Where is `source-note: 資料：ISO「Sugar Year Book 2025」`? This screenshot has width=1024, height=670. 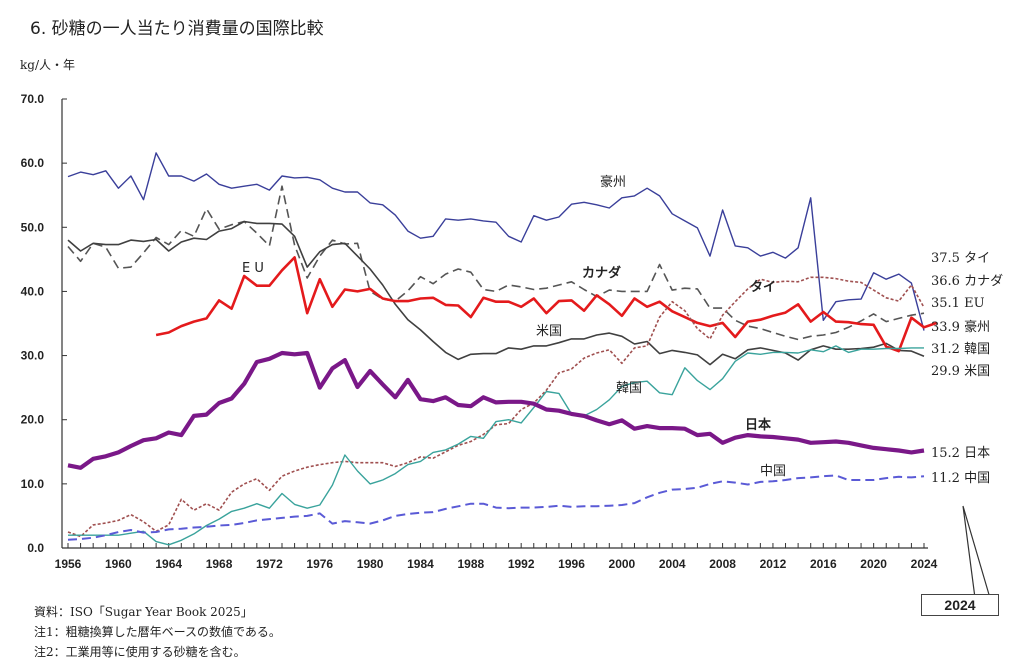 source-note: 資料：ISO「Sugar Year Book 2025」 is located at coordinates (143, 612).